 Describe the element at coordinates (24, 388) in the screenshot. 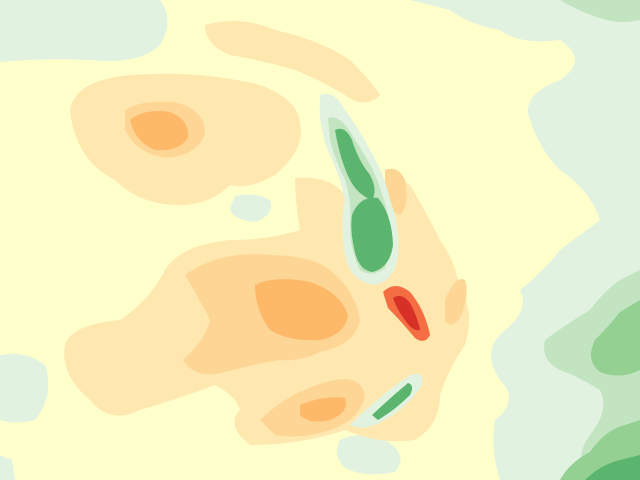

I see `pale-green-region-west` at that location.